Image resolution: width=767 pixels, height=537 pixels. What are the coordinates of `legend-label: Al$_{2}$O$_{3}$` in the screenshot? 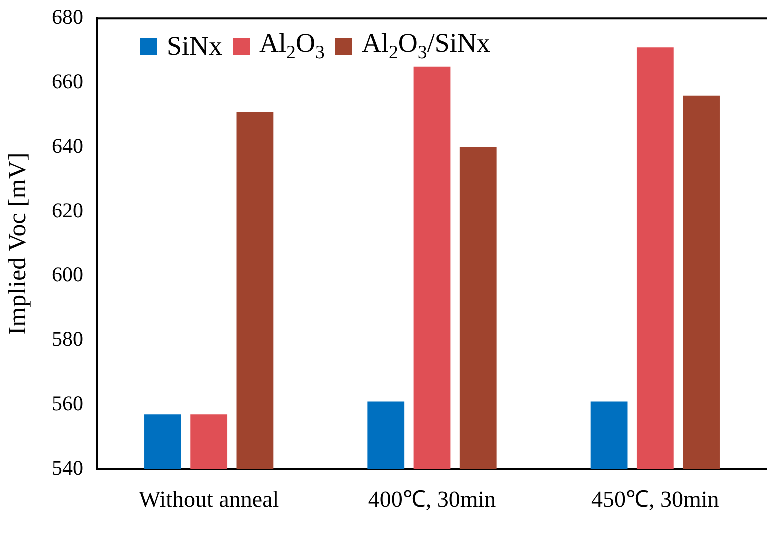 It's located at (292, 46).